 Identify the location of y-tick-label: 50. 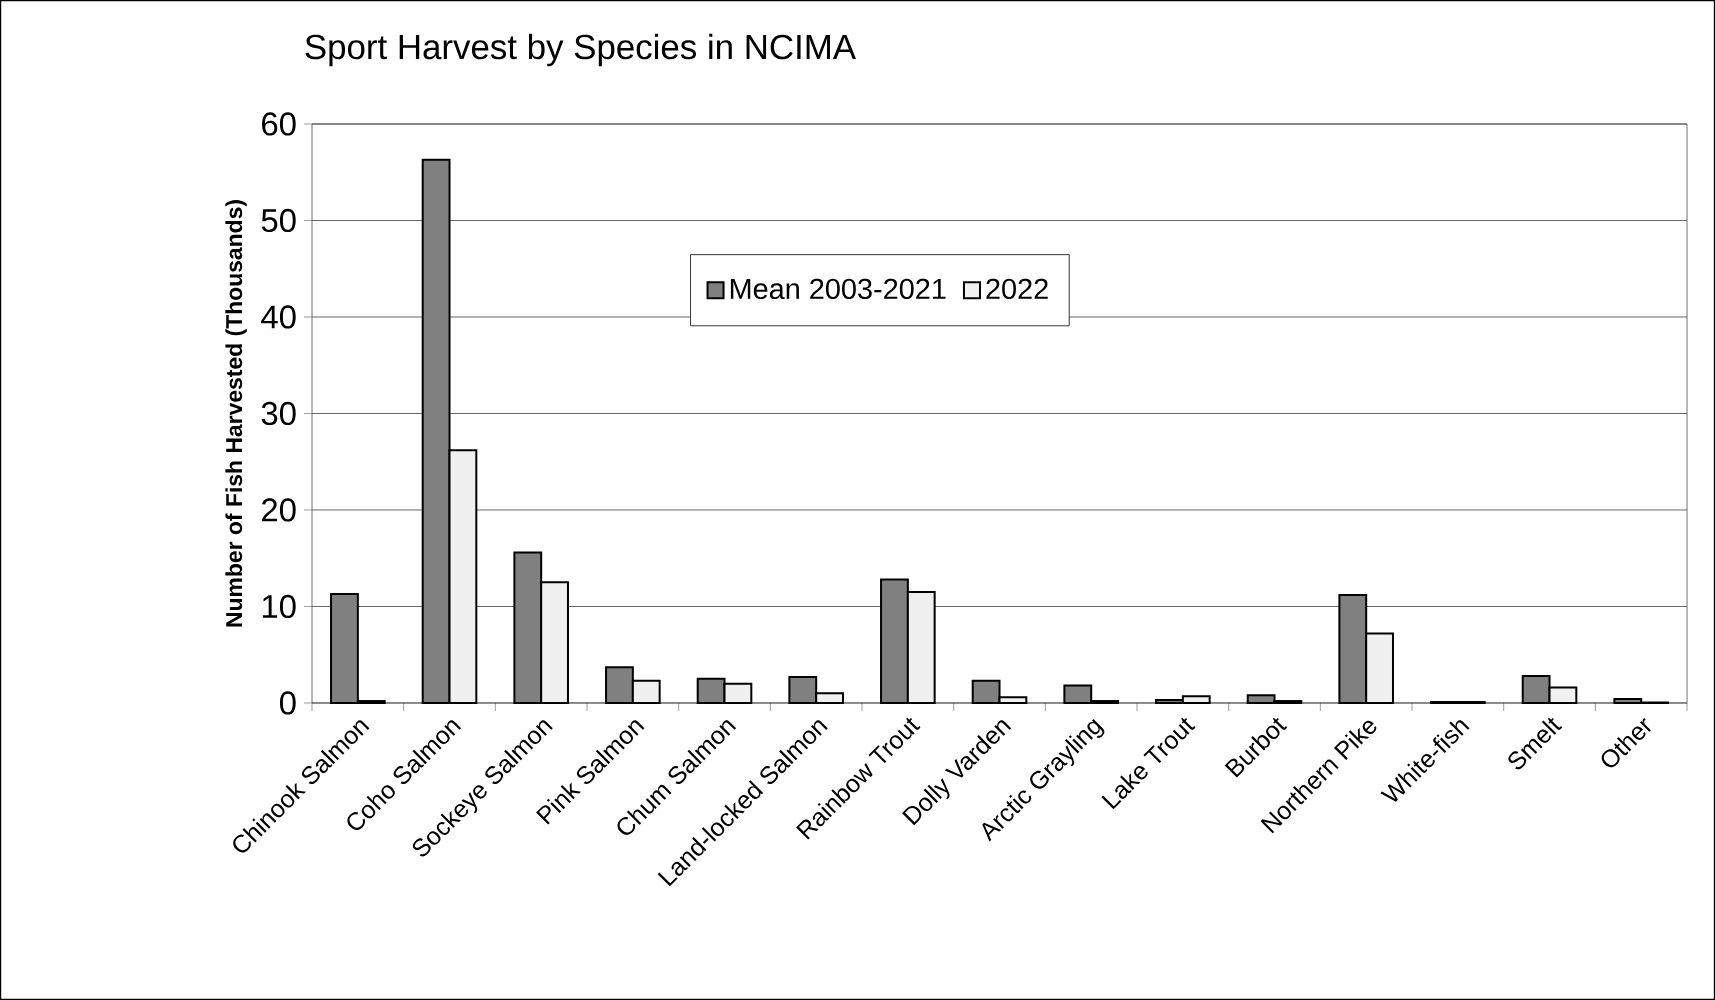
(278, 220).